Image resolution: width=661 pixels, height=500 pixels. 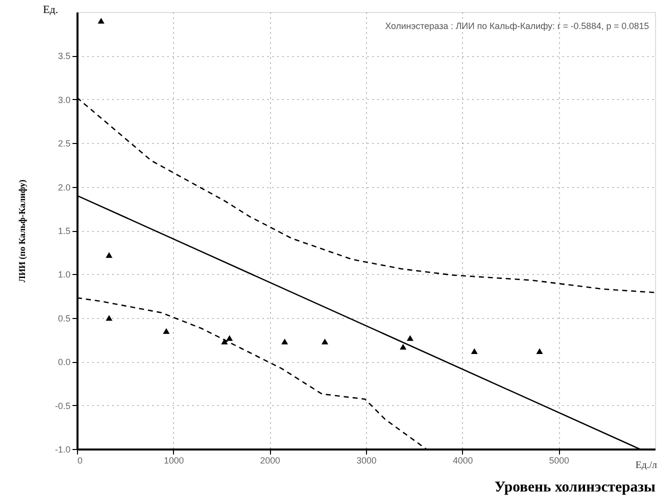 What do you see at coordinates (559, 461) in the screenshot?
I see `x-tick-label: 5000` at bounding box center [559, 461].